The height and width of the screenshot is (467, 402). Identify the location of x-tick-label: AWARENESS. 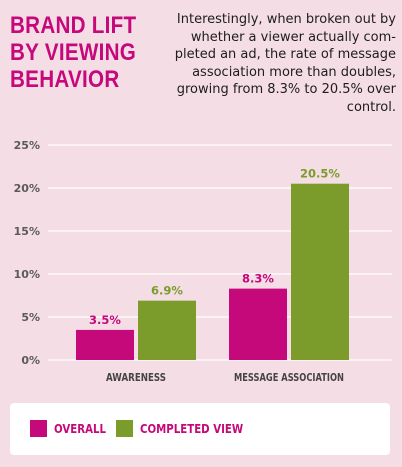
(136, 378).